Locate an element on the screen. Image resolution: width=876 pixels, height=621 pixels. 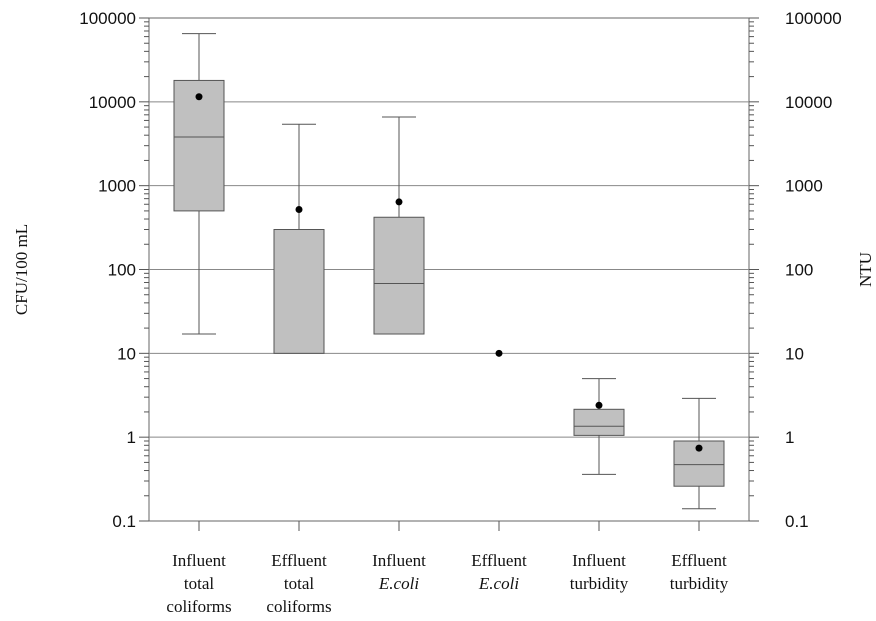
x-tick-label: Effluent total coliforms is located at coordinates (298, 583).